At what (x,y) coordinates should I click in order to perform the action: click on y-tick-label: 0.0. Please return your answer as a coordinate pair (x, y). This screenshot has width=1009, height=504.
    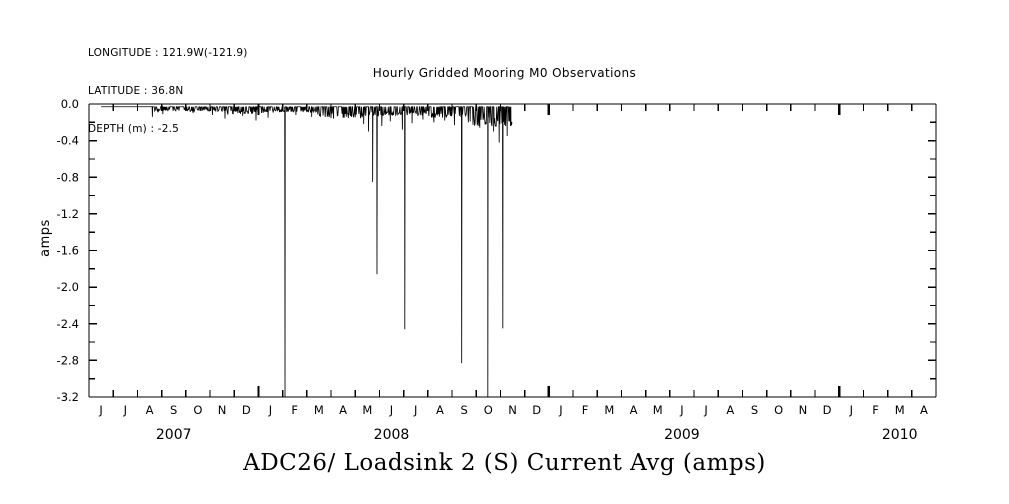
    Looking at the image, I should click on (70, 104).